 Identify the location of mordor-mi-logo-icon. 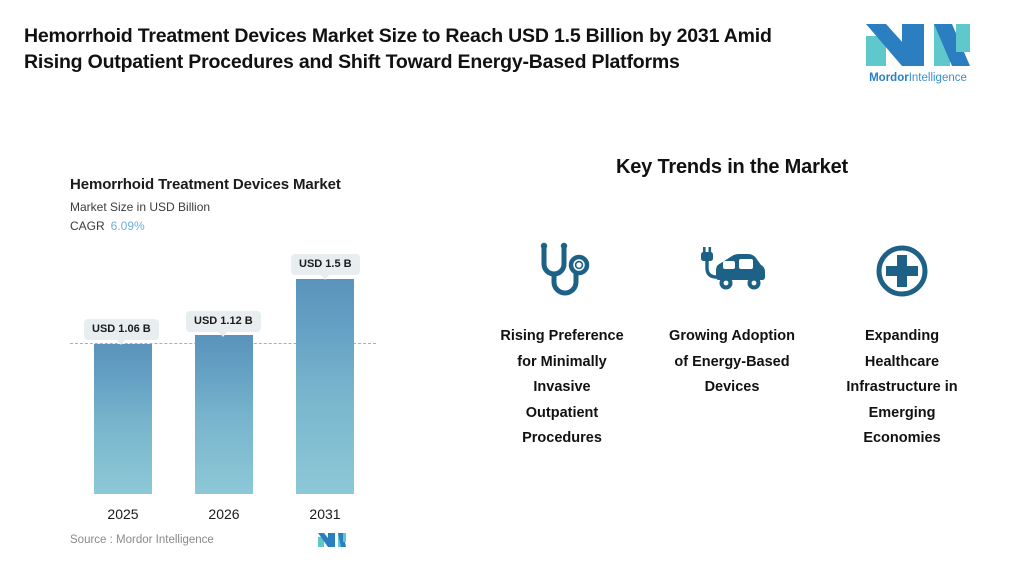
(918, 45).